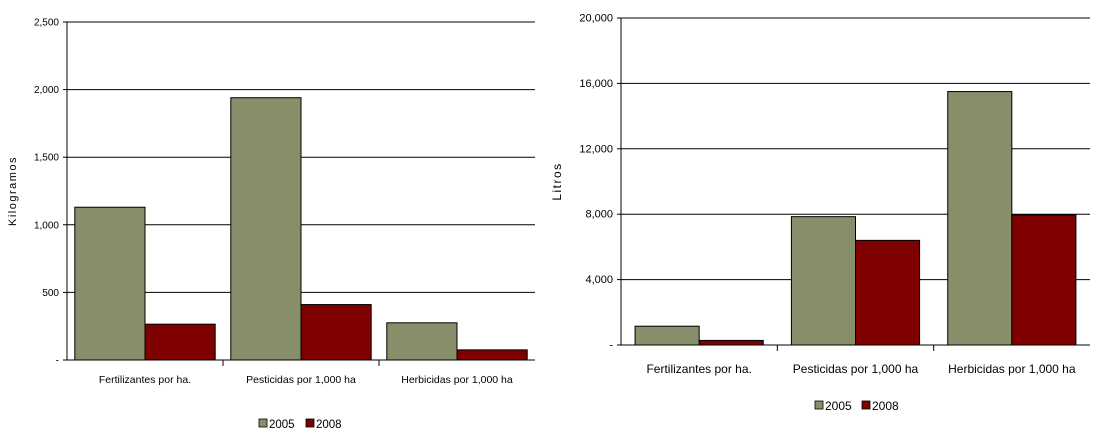 This screenshot has width=1098, height=430. I want to click on y-tick-label: 1,500, so click(46, 158).